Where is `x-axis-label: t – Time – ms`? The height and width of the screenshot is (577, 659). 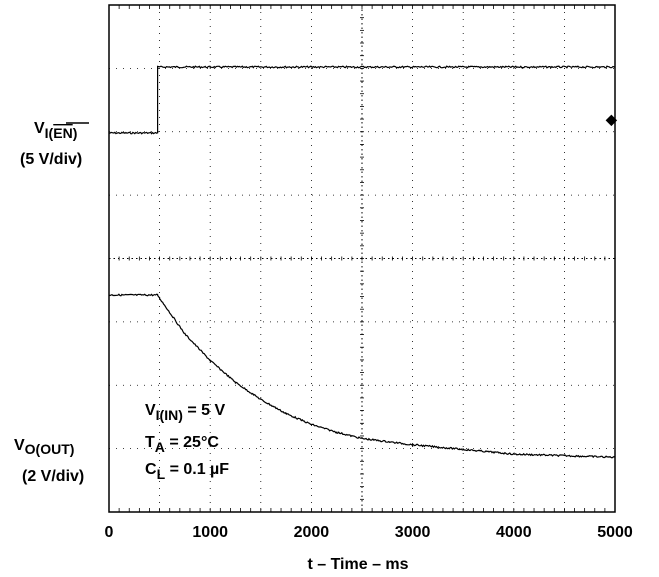 x-axis-label: t – Time – ms is located at coordinates (357, 564).